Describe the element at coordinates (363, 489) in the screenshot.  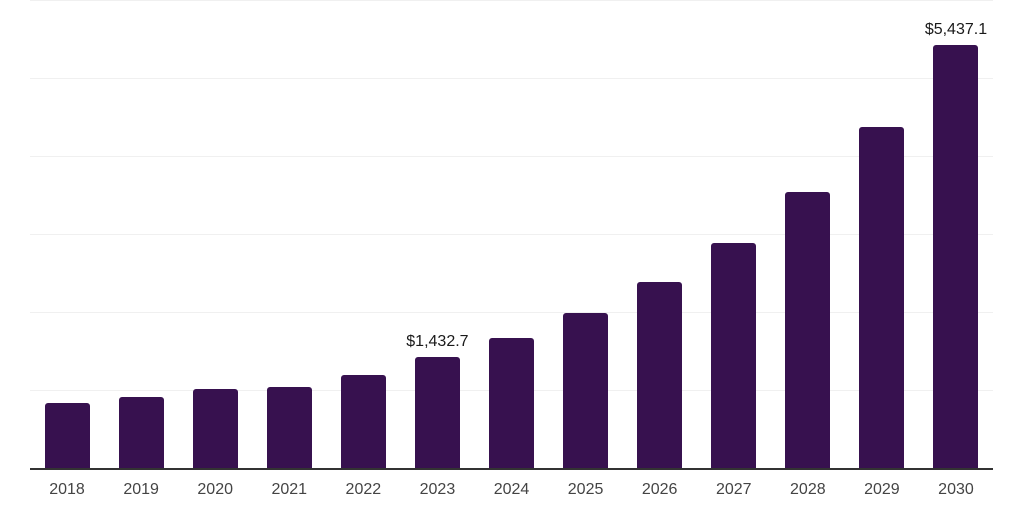
I see `x-tick-label-2022: 2022` at that location.